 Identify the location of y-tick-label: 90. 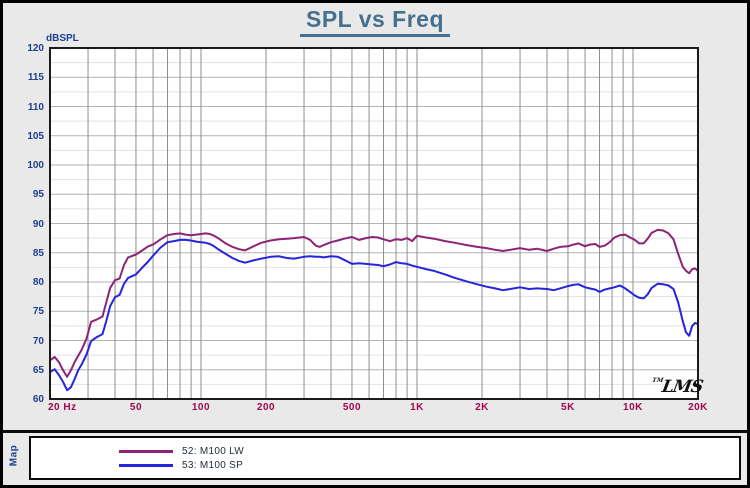
(38, 224).